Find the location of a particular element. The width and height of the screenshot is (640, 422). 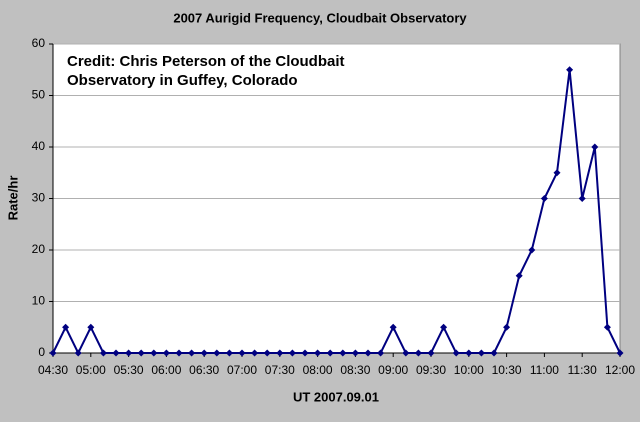

y-tick-label: 60 is located at coordinates (39, 43).